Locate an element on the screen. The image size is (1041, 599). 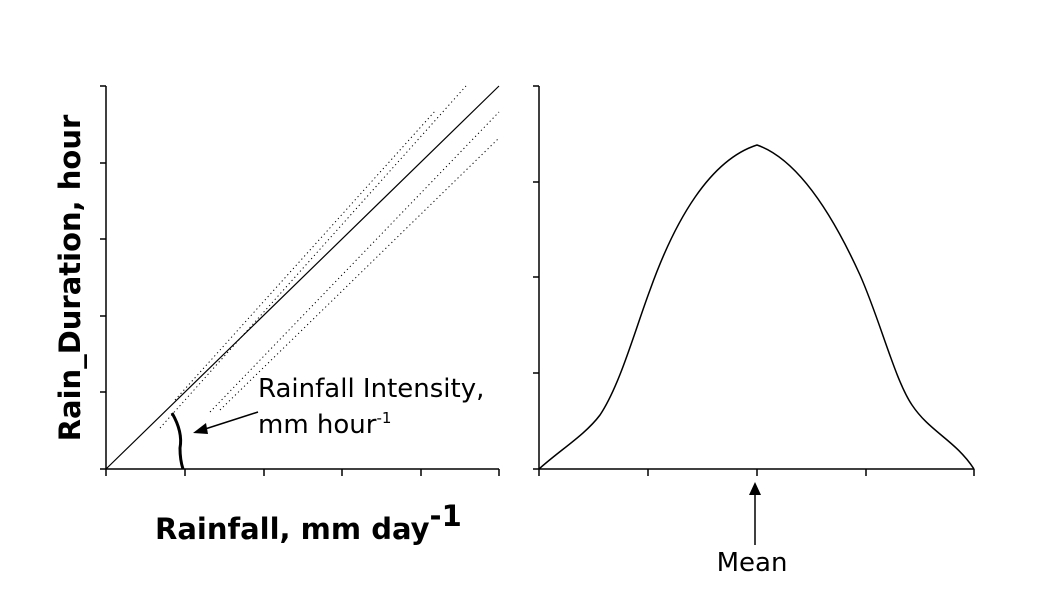
left-y-axis-title: Rain_Duration, hour is located at coordinates (70, 277).